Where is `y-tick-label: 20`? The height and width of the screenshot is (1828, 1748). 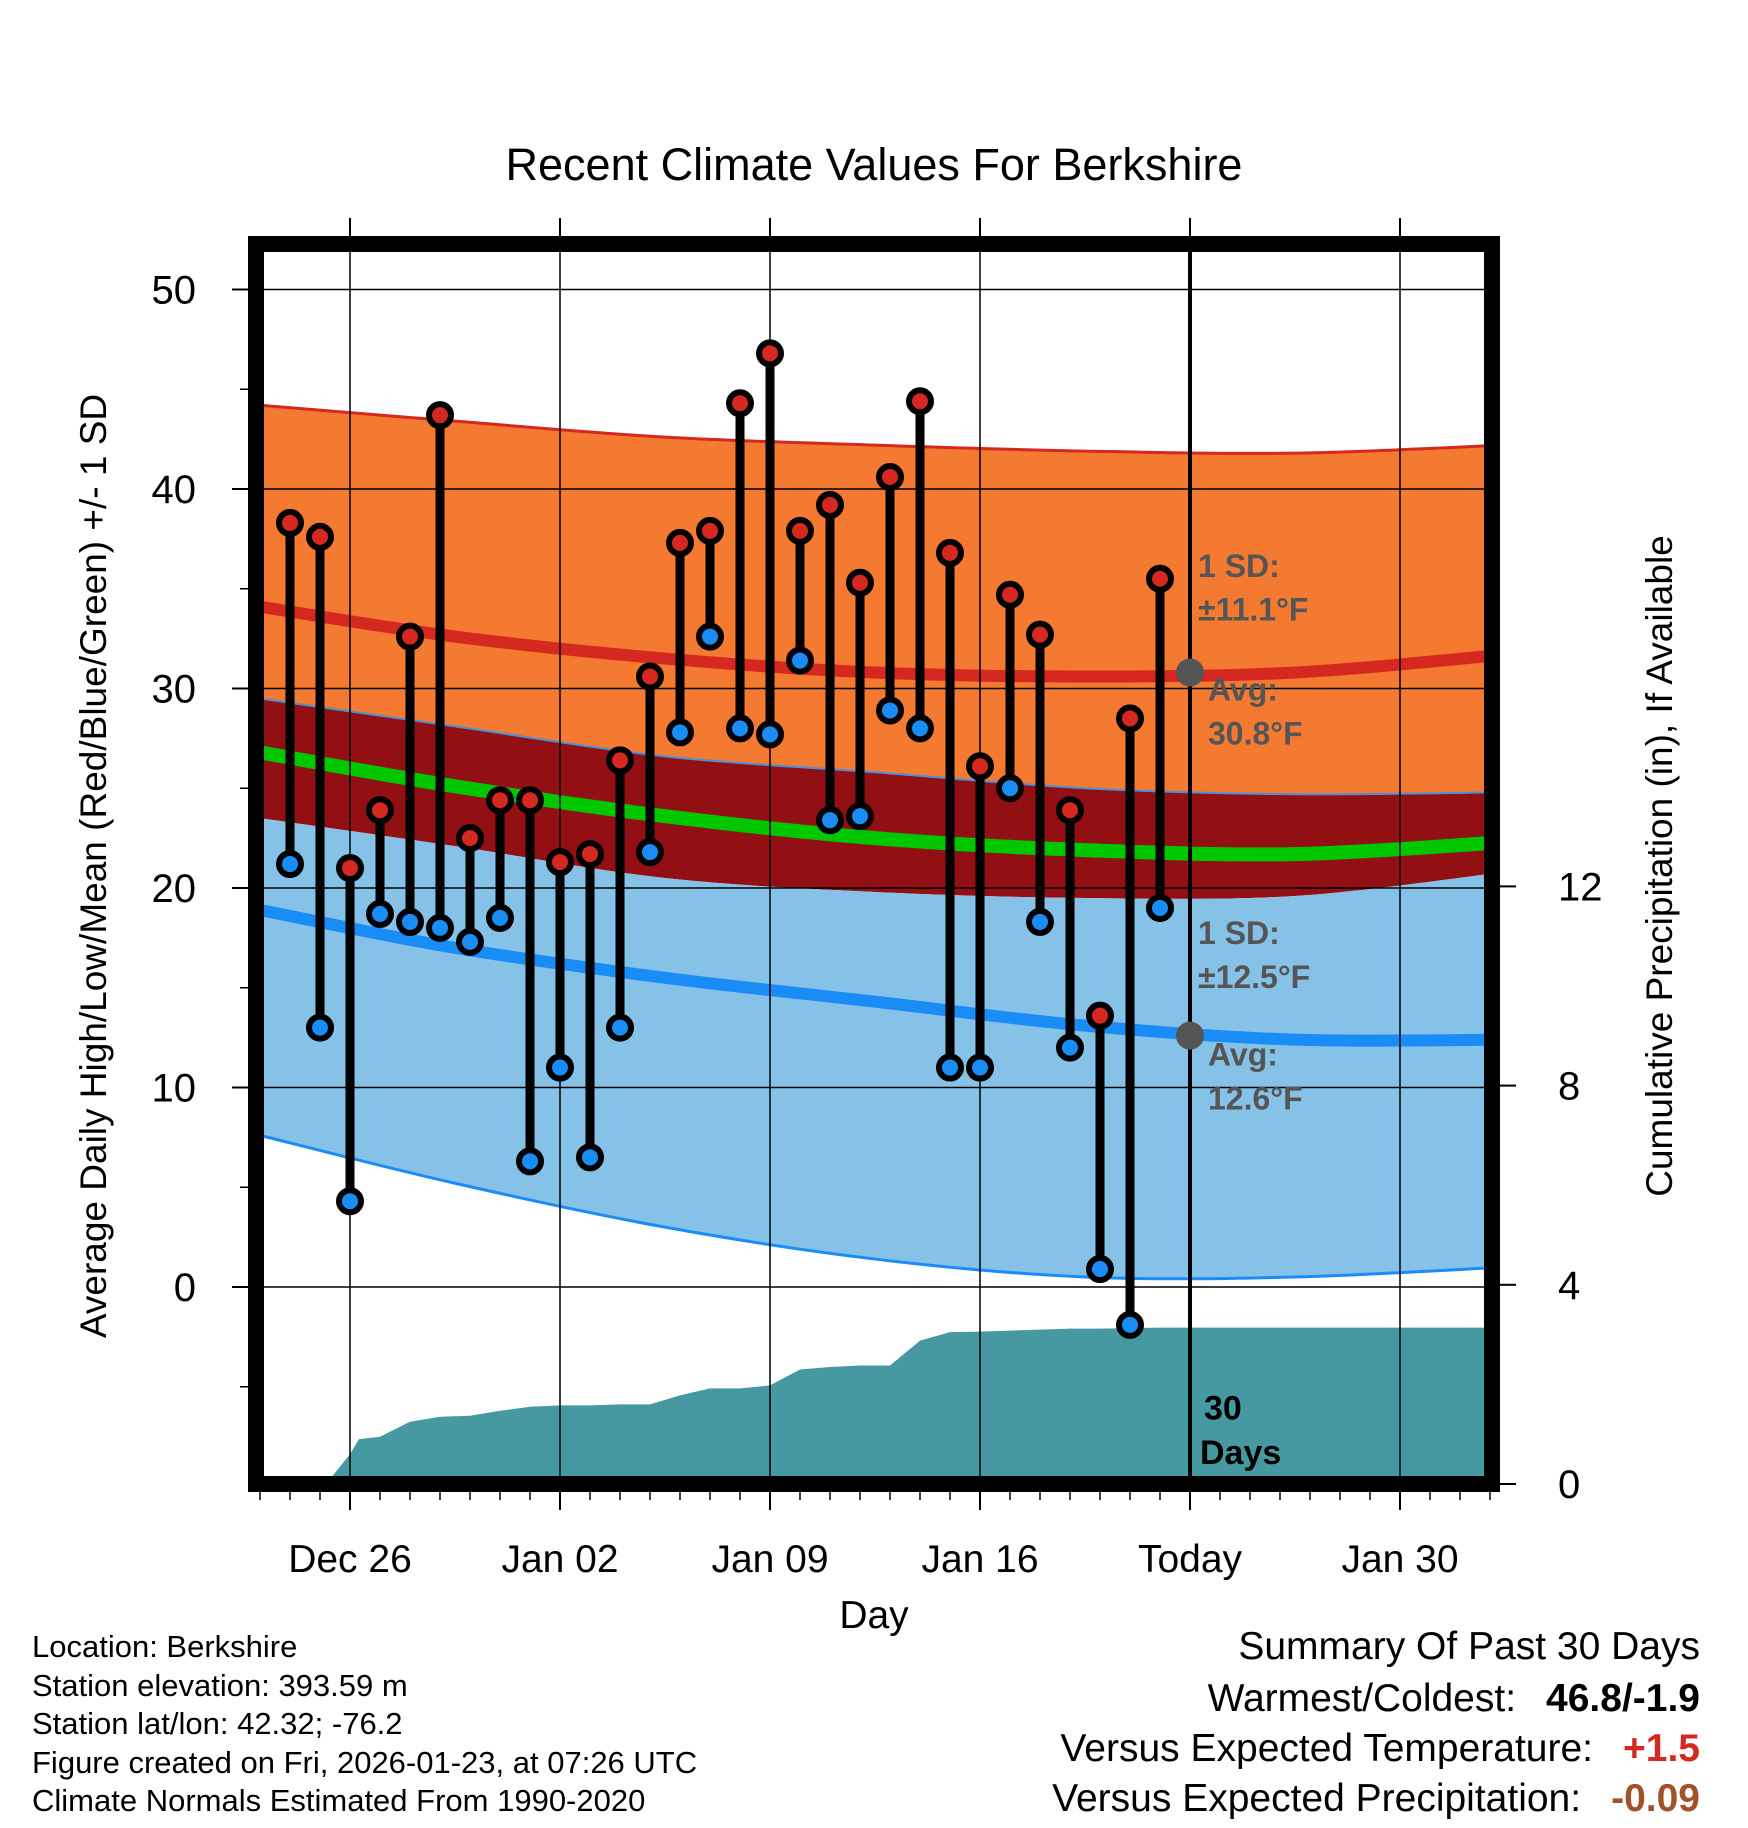
y-tick-label: 20 is located at coordinates (174, 889).